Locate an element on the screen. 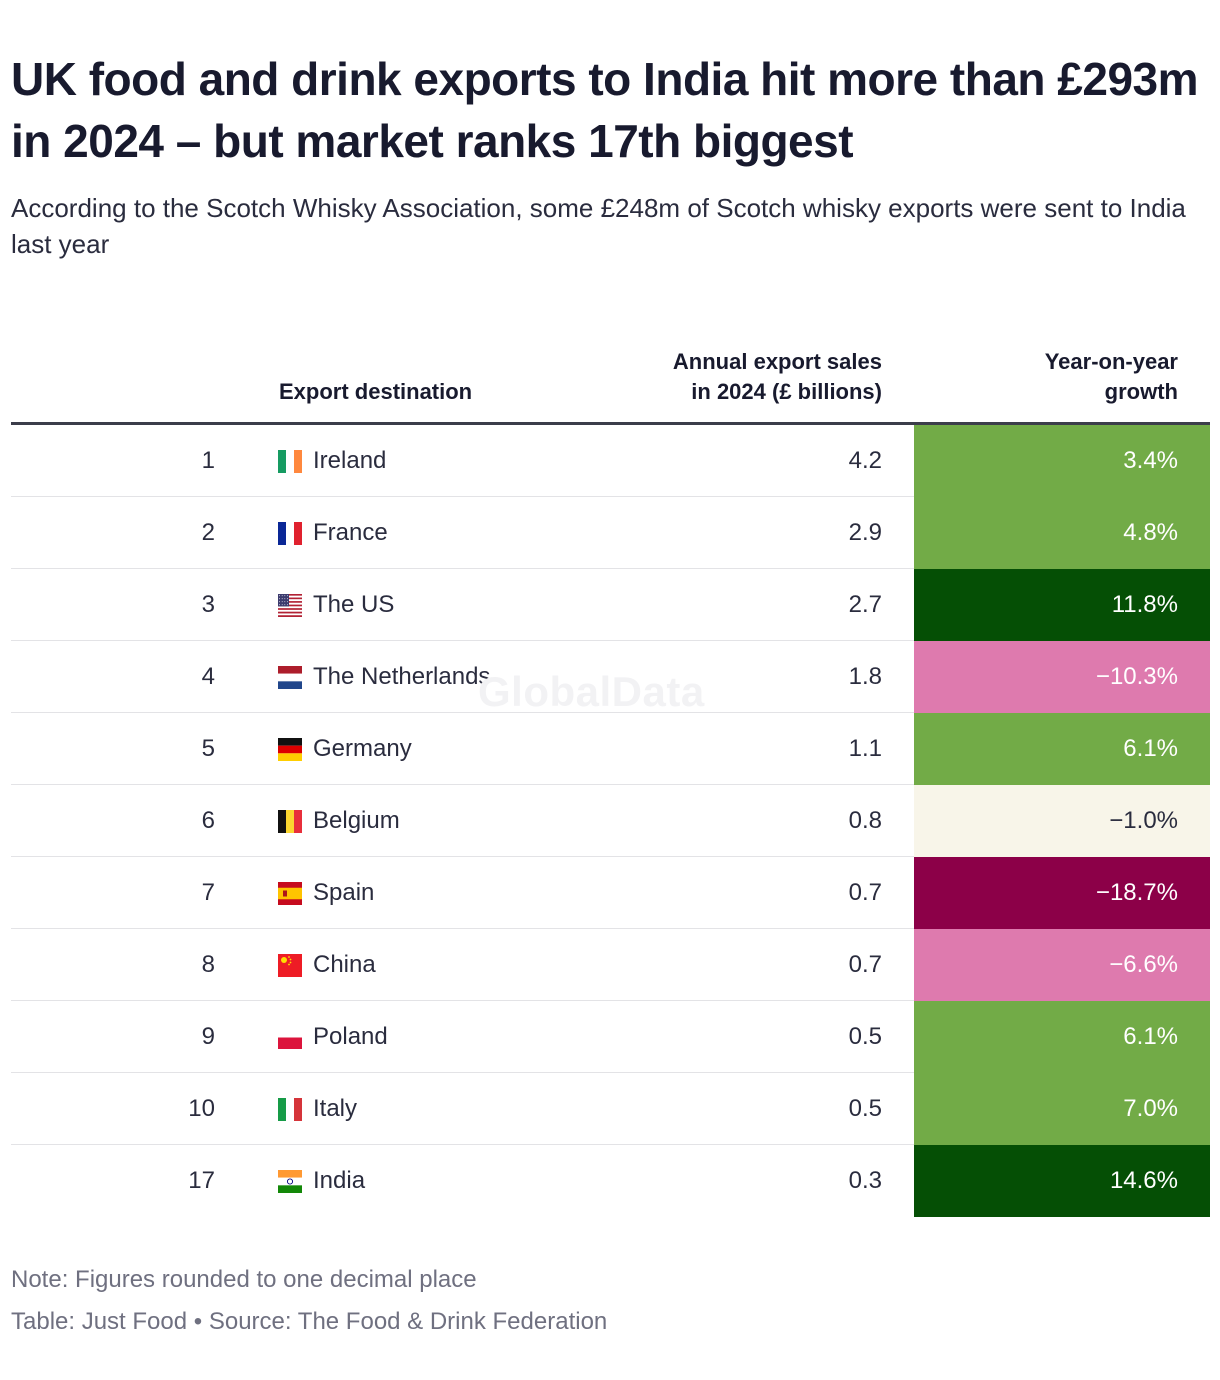 This screenshot has height=1380, width=1220. table-row: 17 India 0.3 14.6% is located at coordinates (610, 1181).